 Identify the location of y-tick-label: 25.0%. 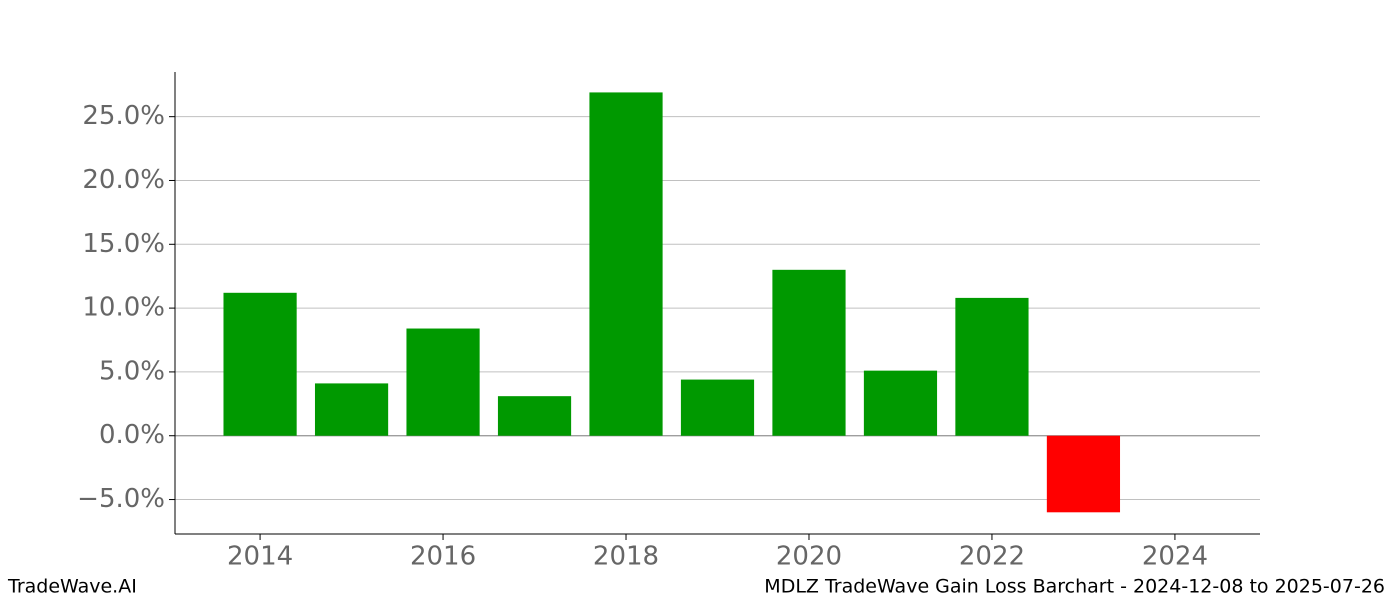
(123, 116).